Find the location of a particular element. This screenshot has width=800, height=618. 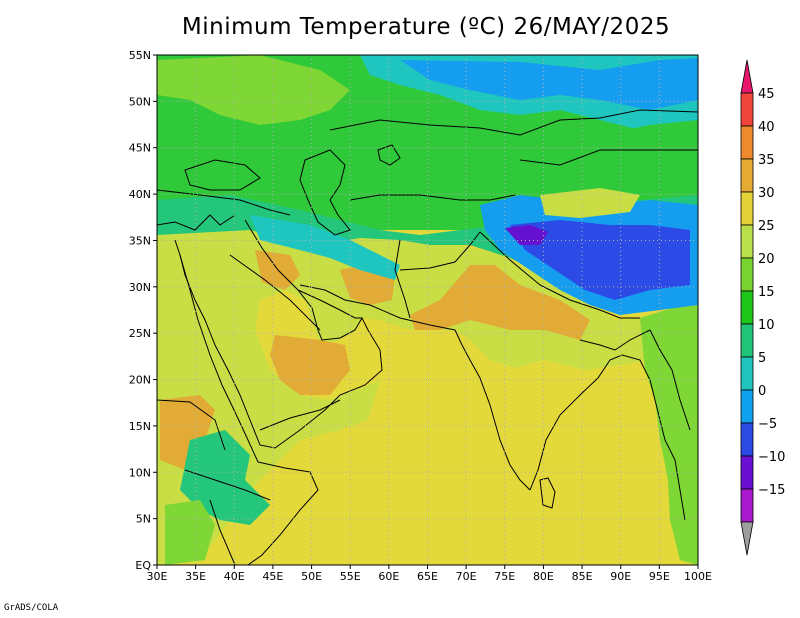

x-tick-label: 45E is located at coordinates (272, 576).